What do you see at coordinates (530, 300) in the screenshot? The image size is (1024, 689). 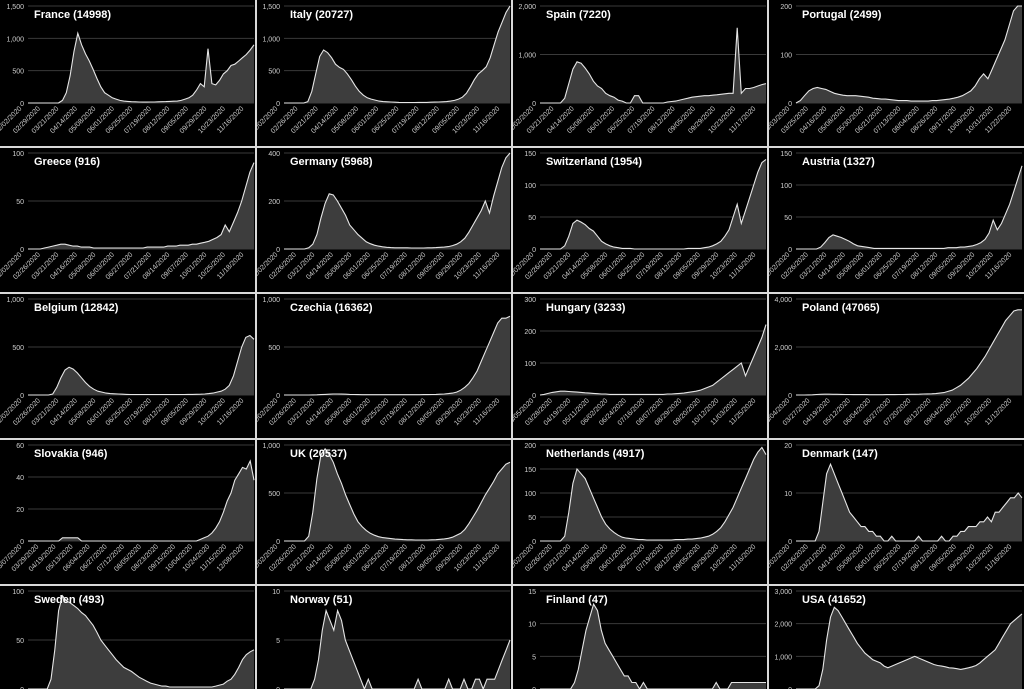 I see `y-tick-label: 300` at bounding box center [530, 300].